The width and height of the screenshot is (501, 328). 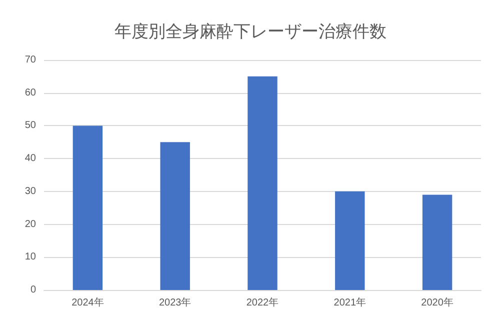 What do you see at coordinates (33, 290) in the screenshot?
I see `y-tick-label: 0` at bounding box center [33, 290].